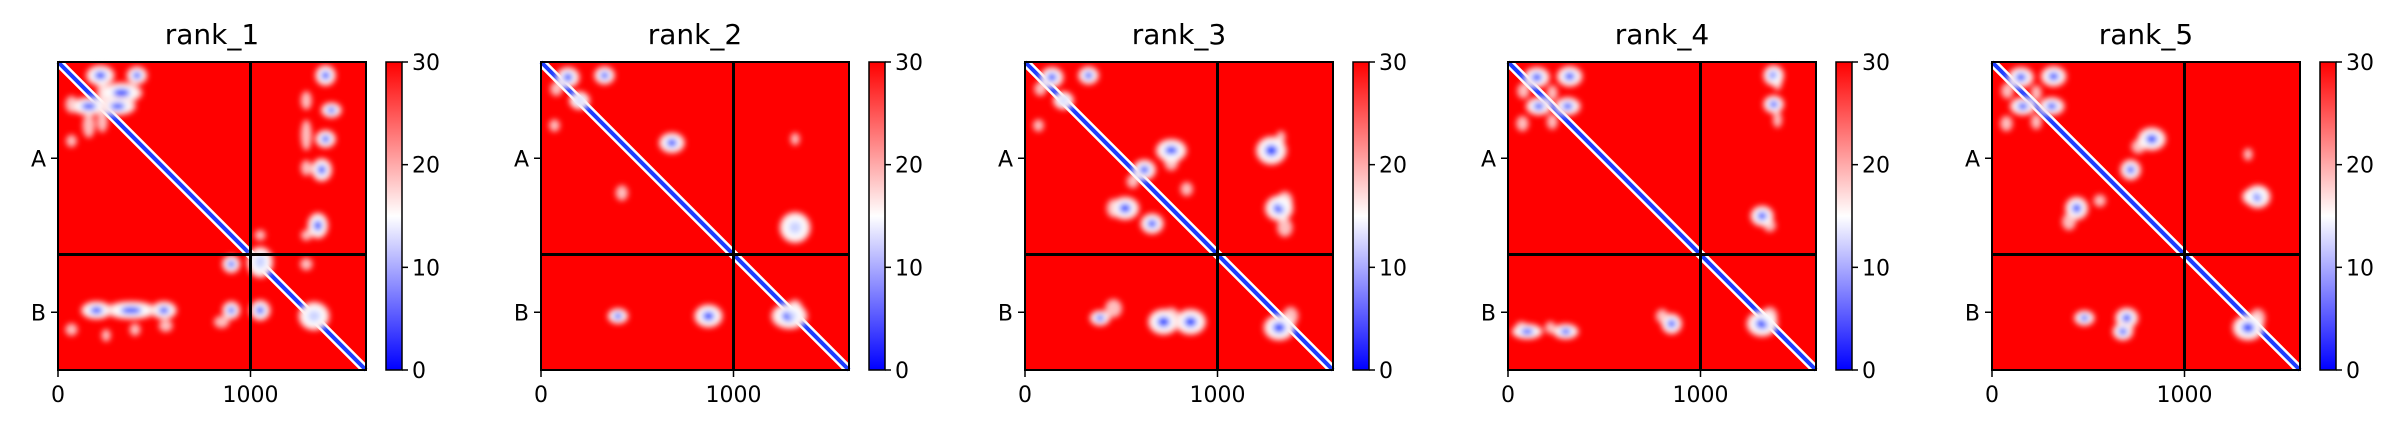  What do you see at coordinates (1179, 34) in the screenshot?
I see `panel-title: rank_3` at bounding box center [1179, 34].